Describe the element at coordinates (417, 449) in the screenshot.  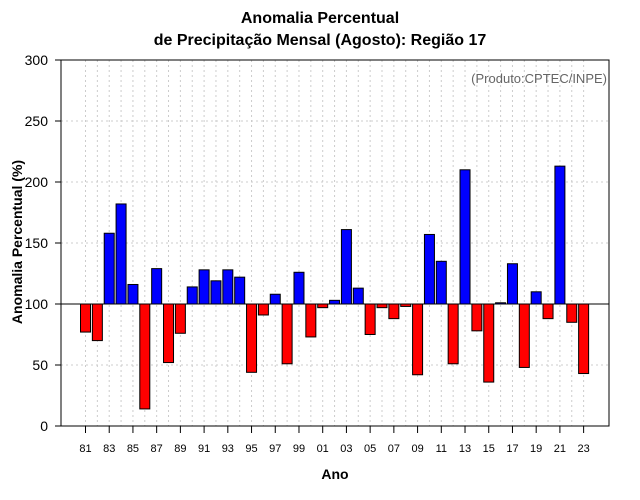
I see `x-tick-label: 09` at that location.